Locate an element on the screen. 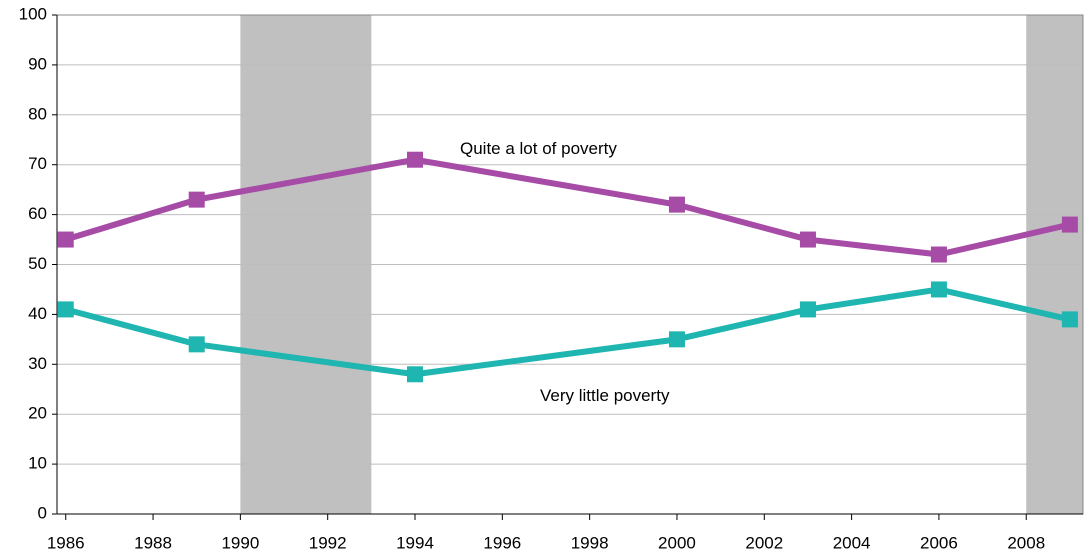 This screenshot has width=1090, height=559. x-tick-label: 1988 is located at coordinates (153, 542).